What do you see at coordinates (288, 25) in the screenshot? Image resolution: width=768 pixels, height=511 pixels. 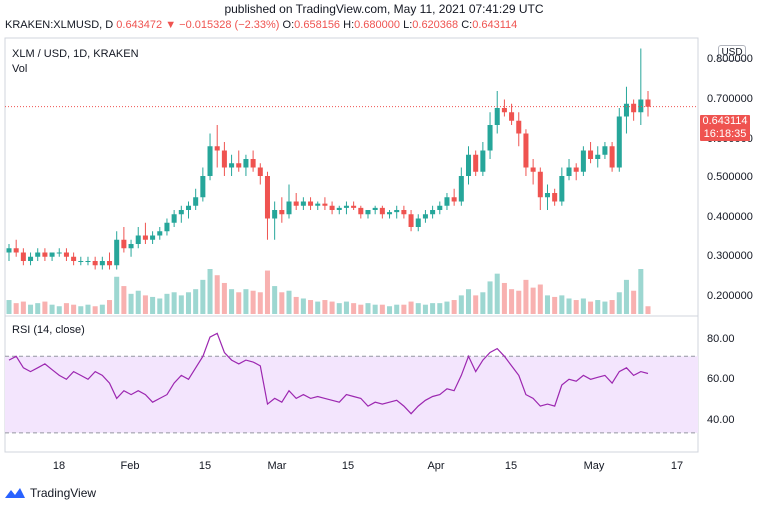 I see `open-label: O:` at bounding box center [288, 25].